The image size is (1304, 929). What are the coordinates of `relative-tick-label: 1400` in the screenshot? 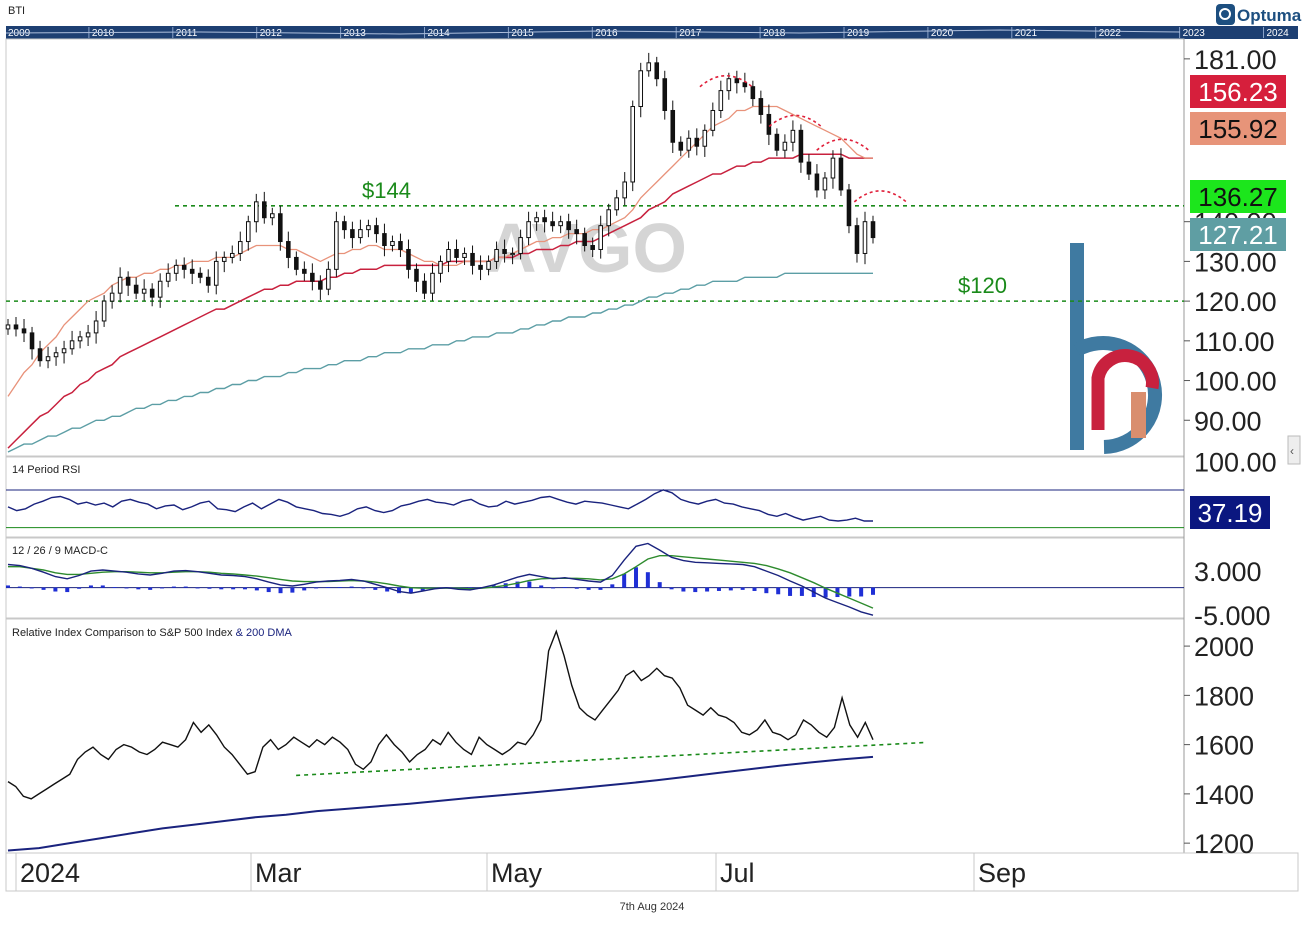 It's located at (1224, 795).